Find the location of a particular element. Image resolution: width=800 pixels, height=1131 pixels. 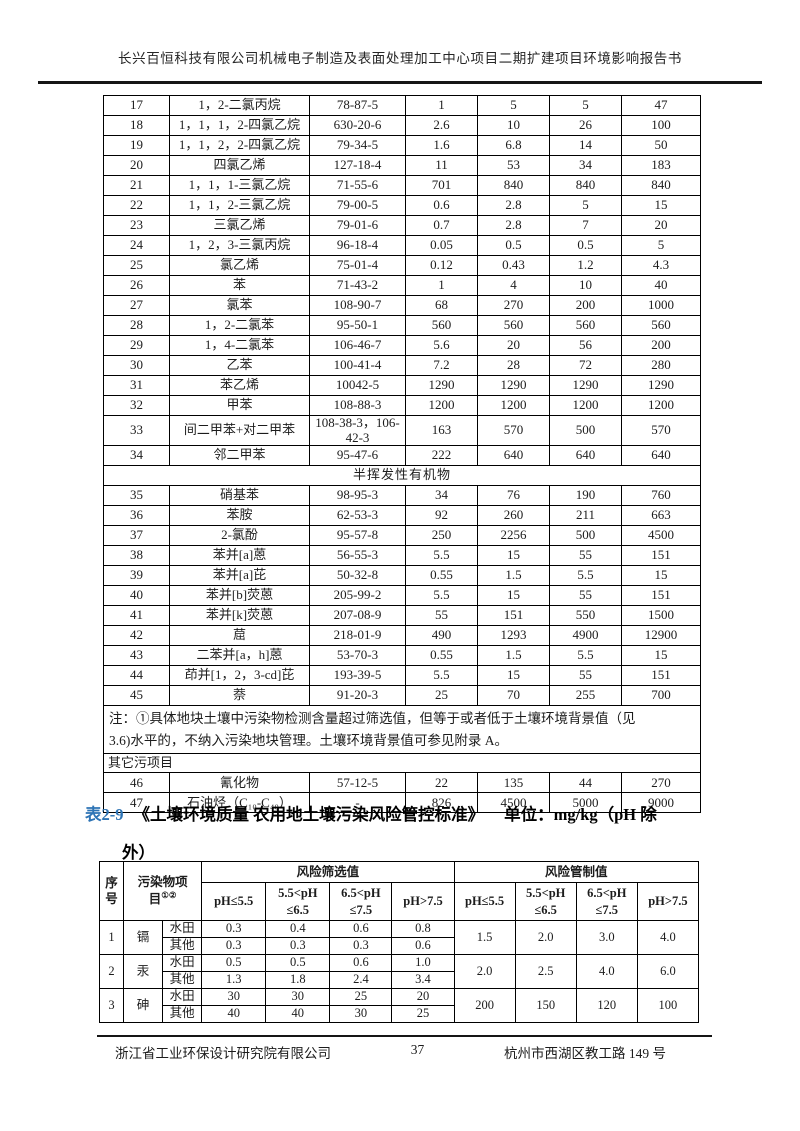

other-items-header-row: 其它污项目 is located at coordinates (402, 763).